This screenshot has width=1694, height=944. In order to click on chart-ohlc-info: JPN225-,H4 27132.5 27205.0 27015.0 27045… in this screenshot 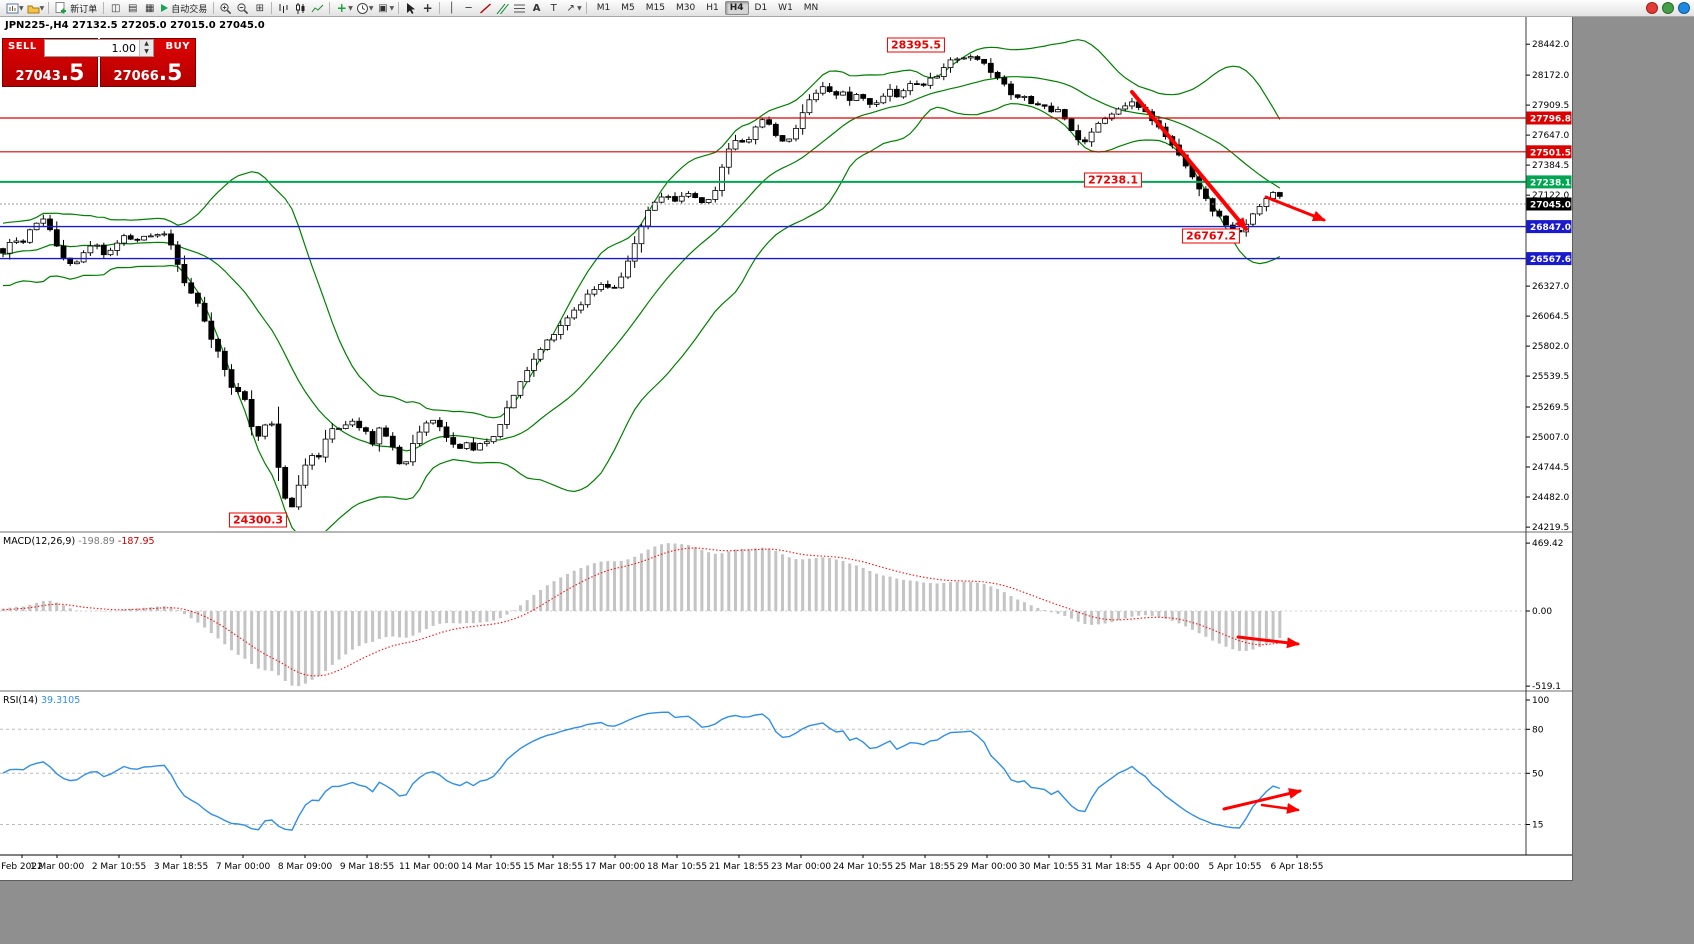, I will do `click(135, 25)`.